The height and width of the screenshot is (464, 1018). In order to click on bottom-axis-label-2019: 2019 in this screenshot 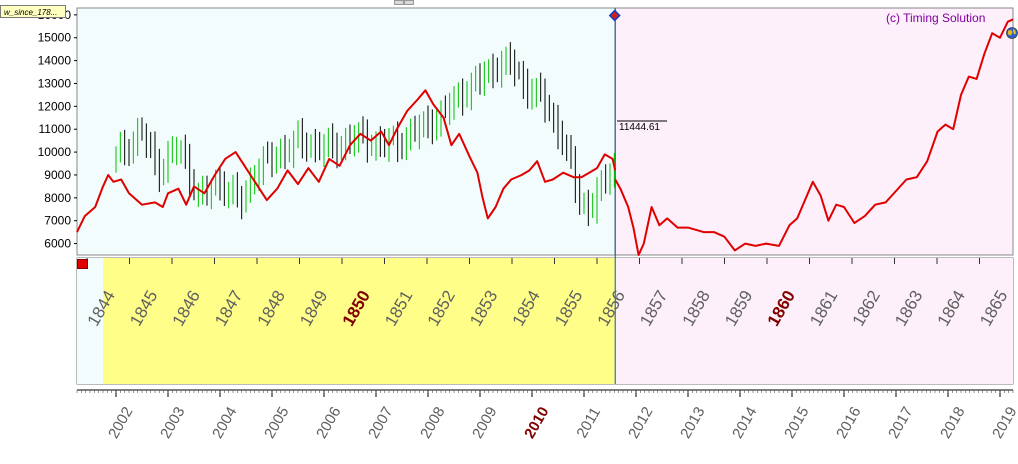, I will do `click(1003, 422)`.